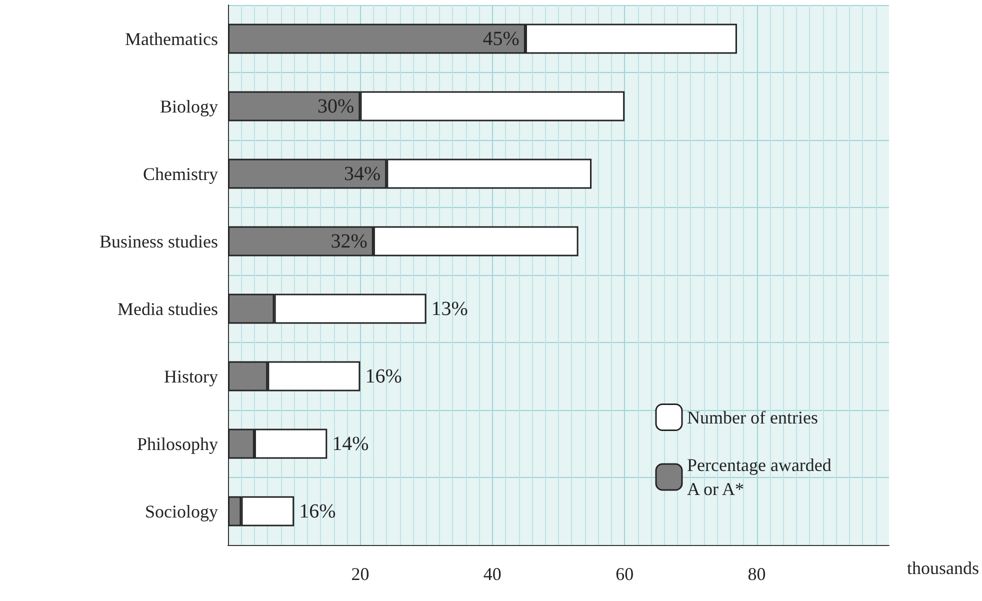 The height and width of the screenshot is (601, 982). What do you see at coordinates (492, 574) in the screenshot?
I see `x-tick-label: 40` at bounding box center [492, 574].